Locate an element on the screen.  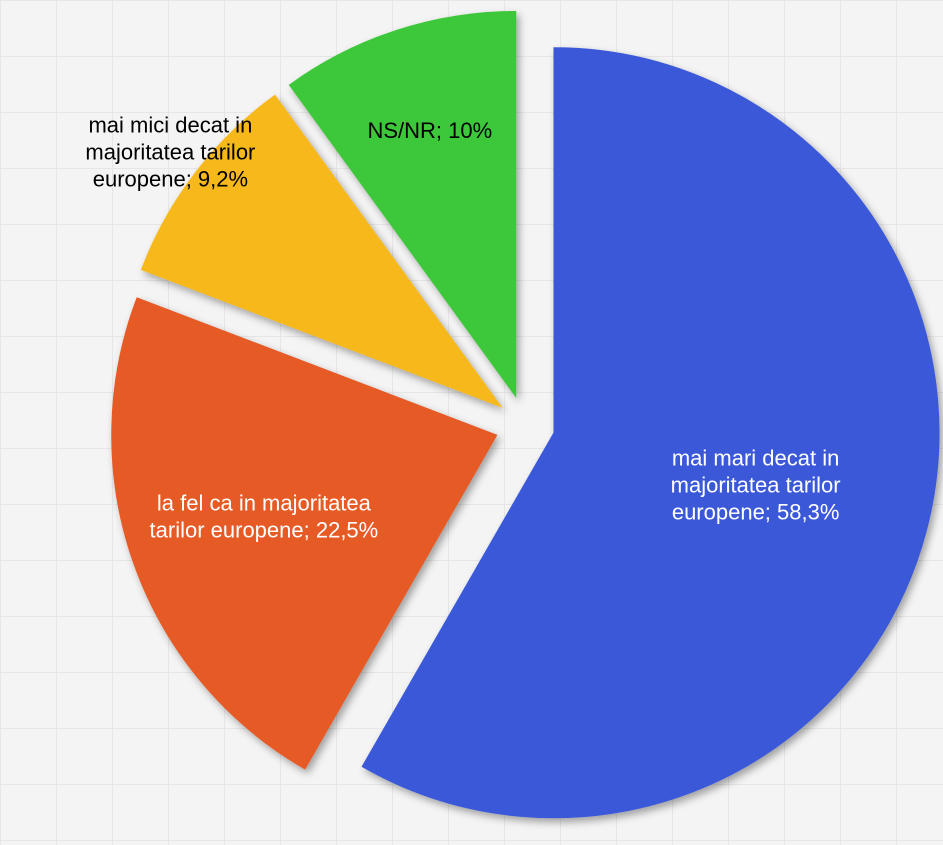
label-line: mai mici decat in is located at coordinates (170, 124).